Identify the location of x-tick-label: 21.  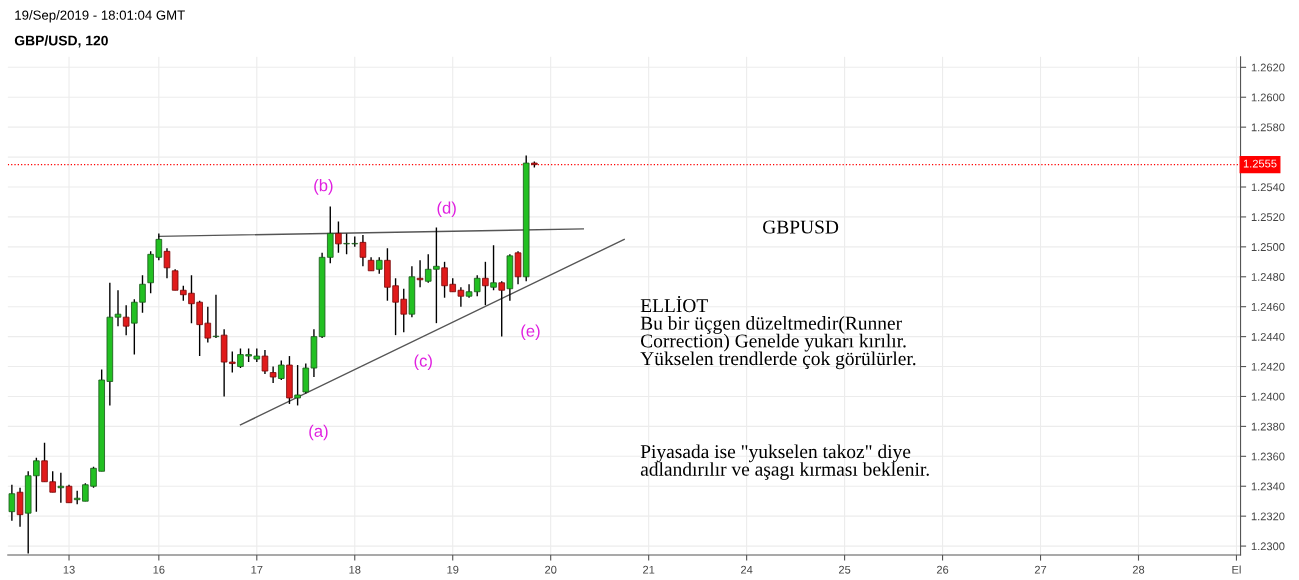
(649, 569).